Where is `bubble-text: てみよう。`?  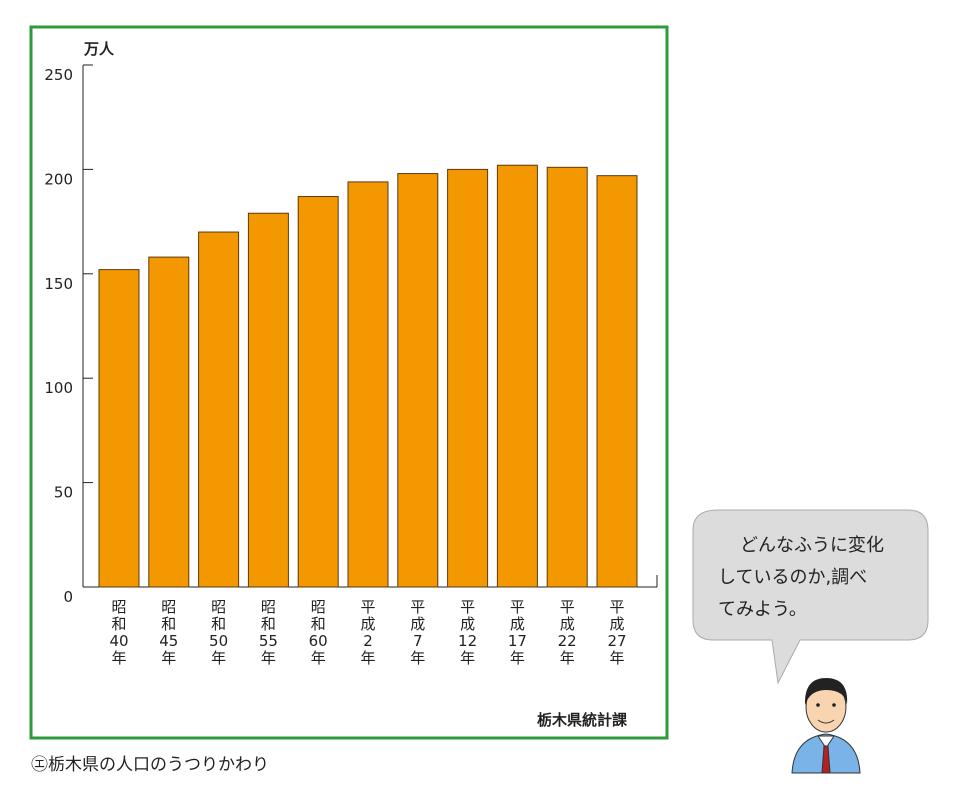
bubble-text: てみよう。 is located at coordinates (762, 609).